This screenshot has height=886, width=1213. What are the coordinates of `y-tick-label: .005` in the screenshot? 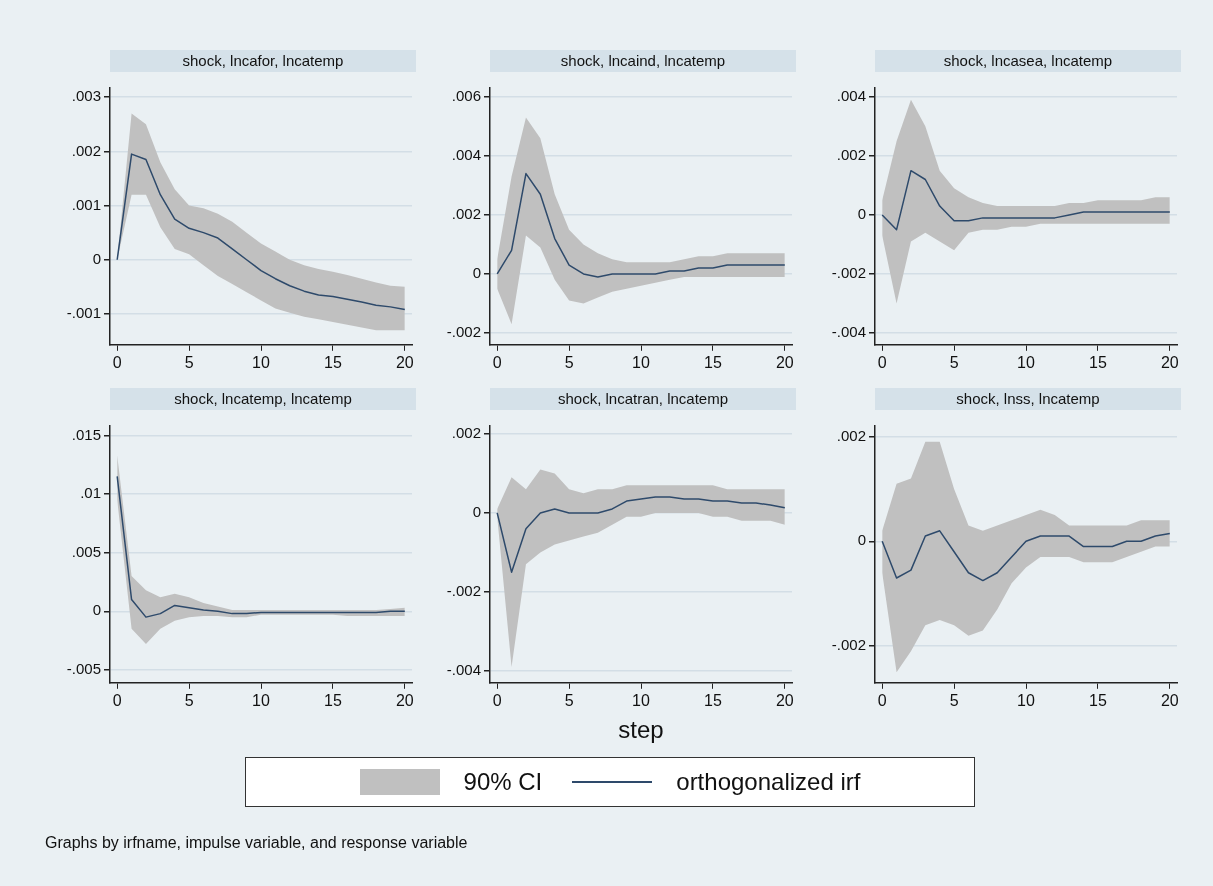 It's located at (86, 551).